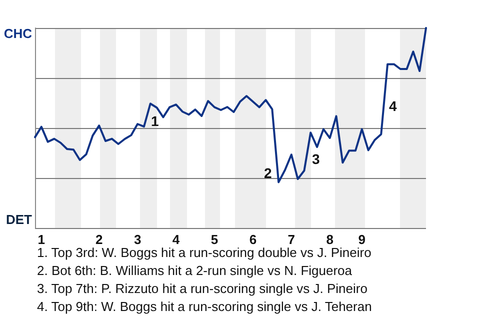 The height and width of the screenshot is (320, 480). Describe the element at coordinates (292, 239) in the screenshot. I see `x-tick-label: 7` at that location.